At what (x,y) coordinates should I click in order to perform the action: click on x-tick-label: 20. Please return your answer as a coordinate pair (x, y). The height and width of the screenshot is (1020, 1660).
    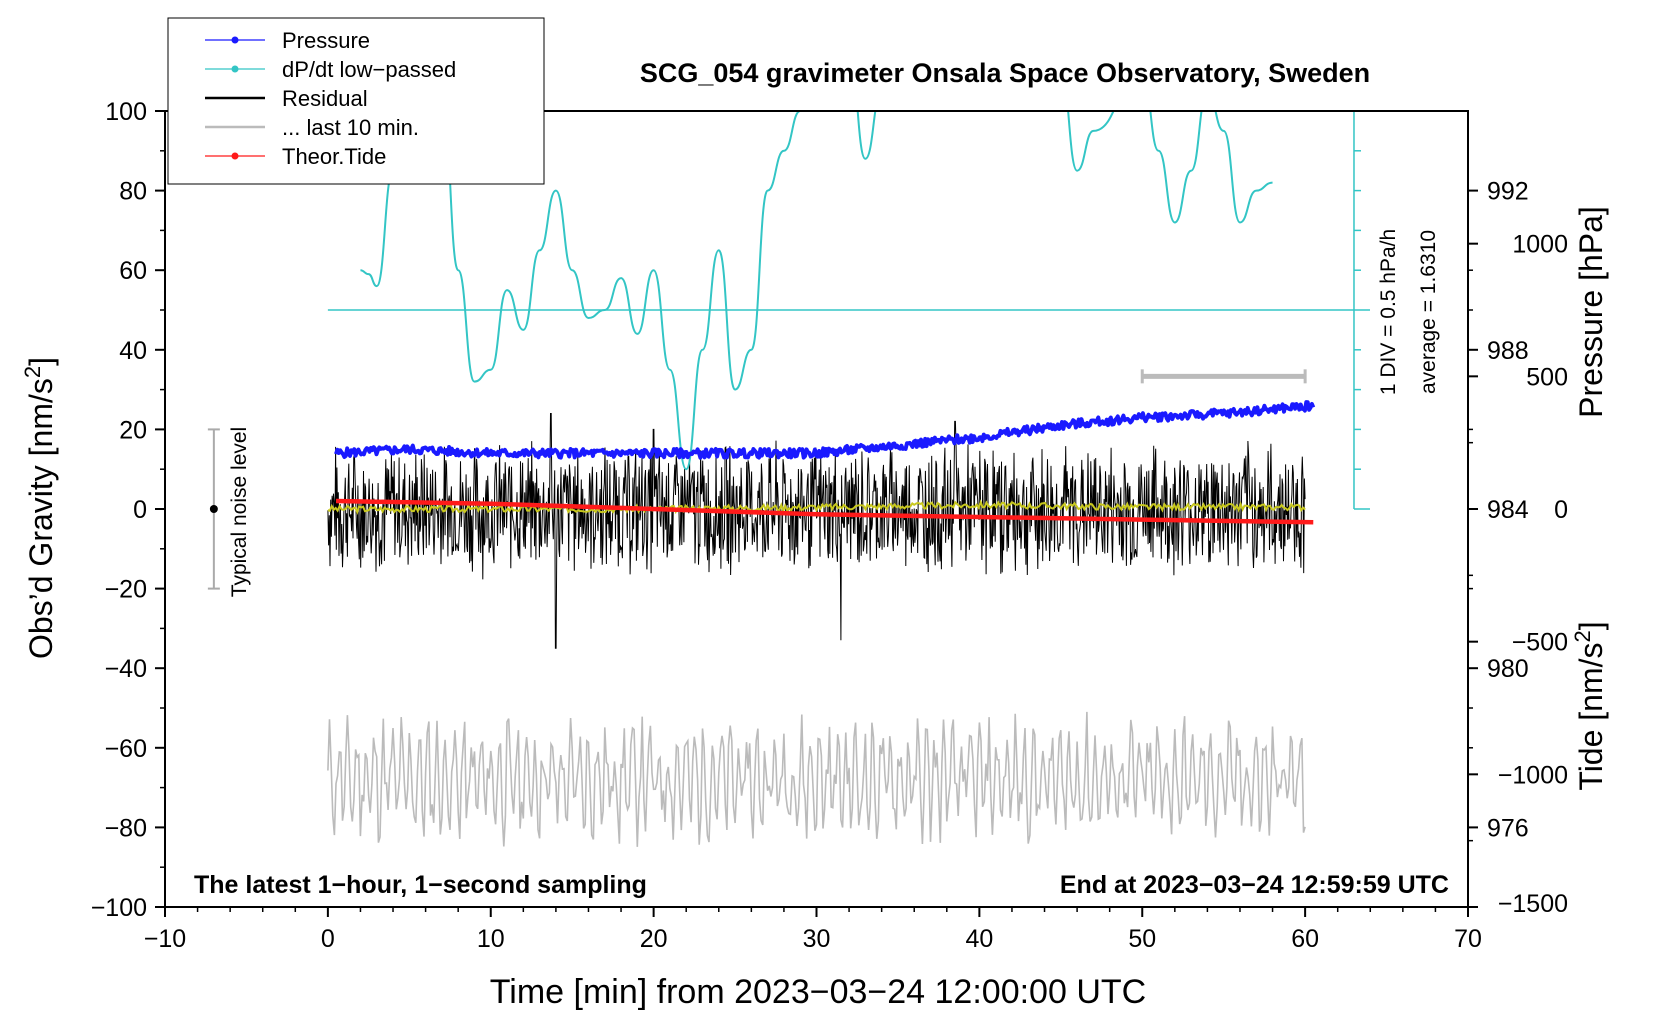
    Looking at the image, I should click on (654, 939).